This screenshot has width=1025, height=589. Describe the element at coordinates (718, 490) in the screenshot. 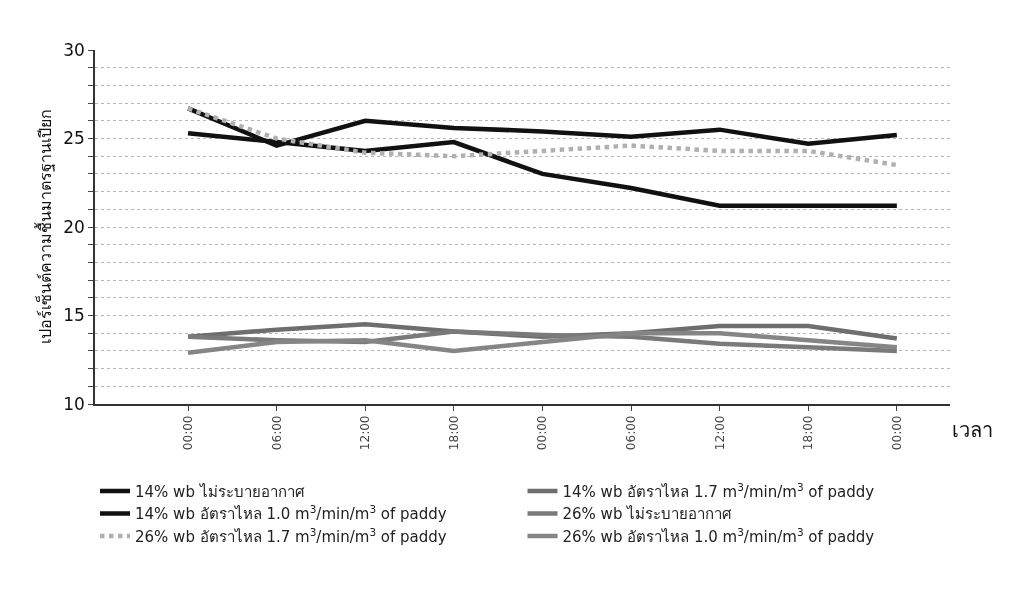

I see `legend-label: 14% wb อัตราไหล 1.7 m$^{3}$/min/m$^{3}$ of paddy` at that location.